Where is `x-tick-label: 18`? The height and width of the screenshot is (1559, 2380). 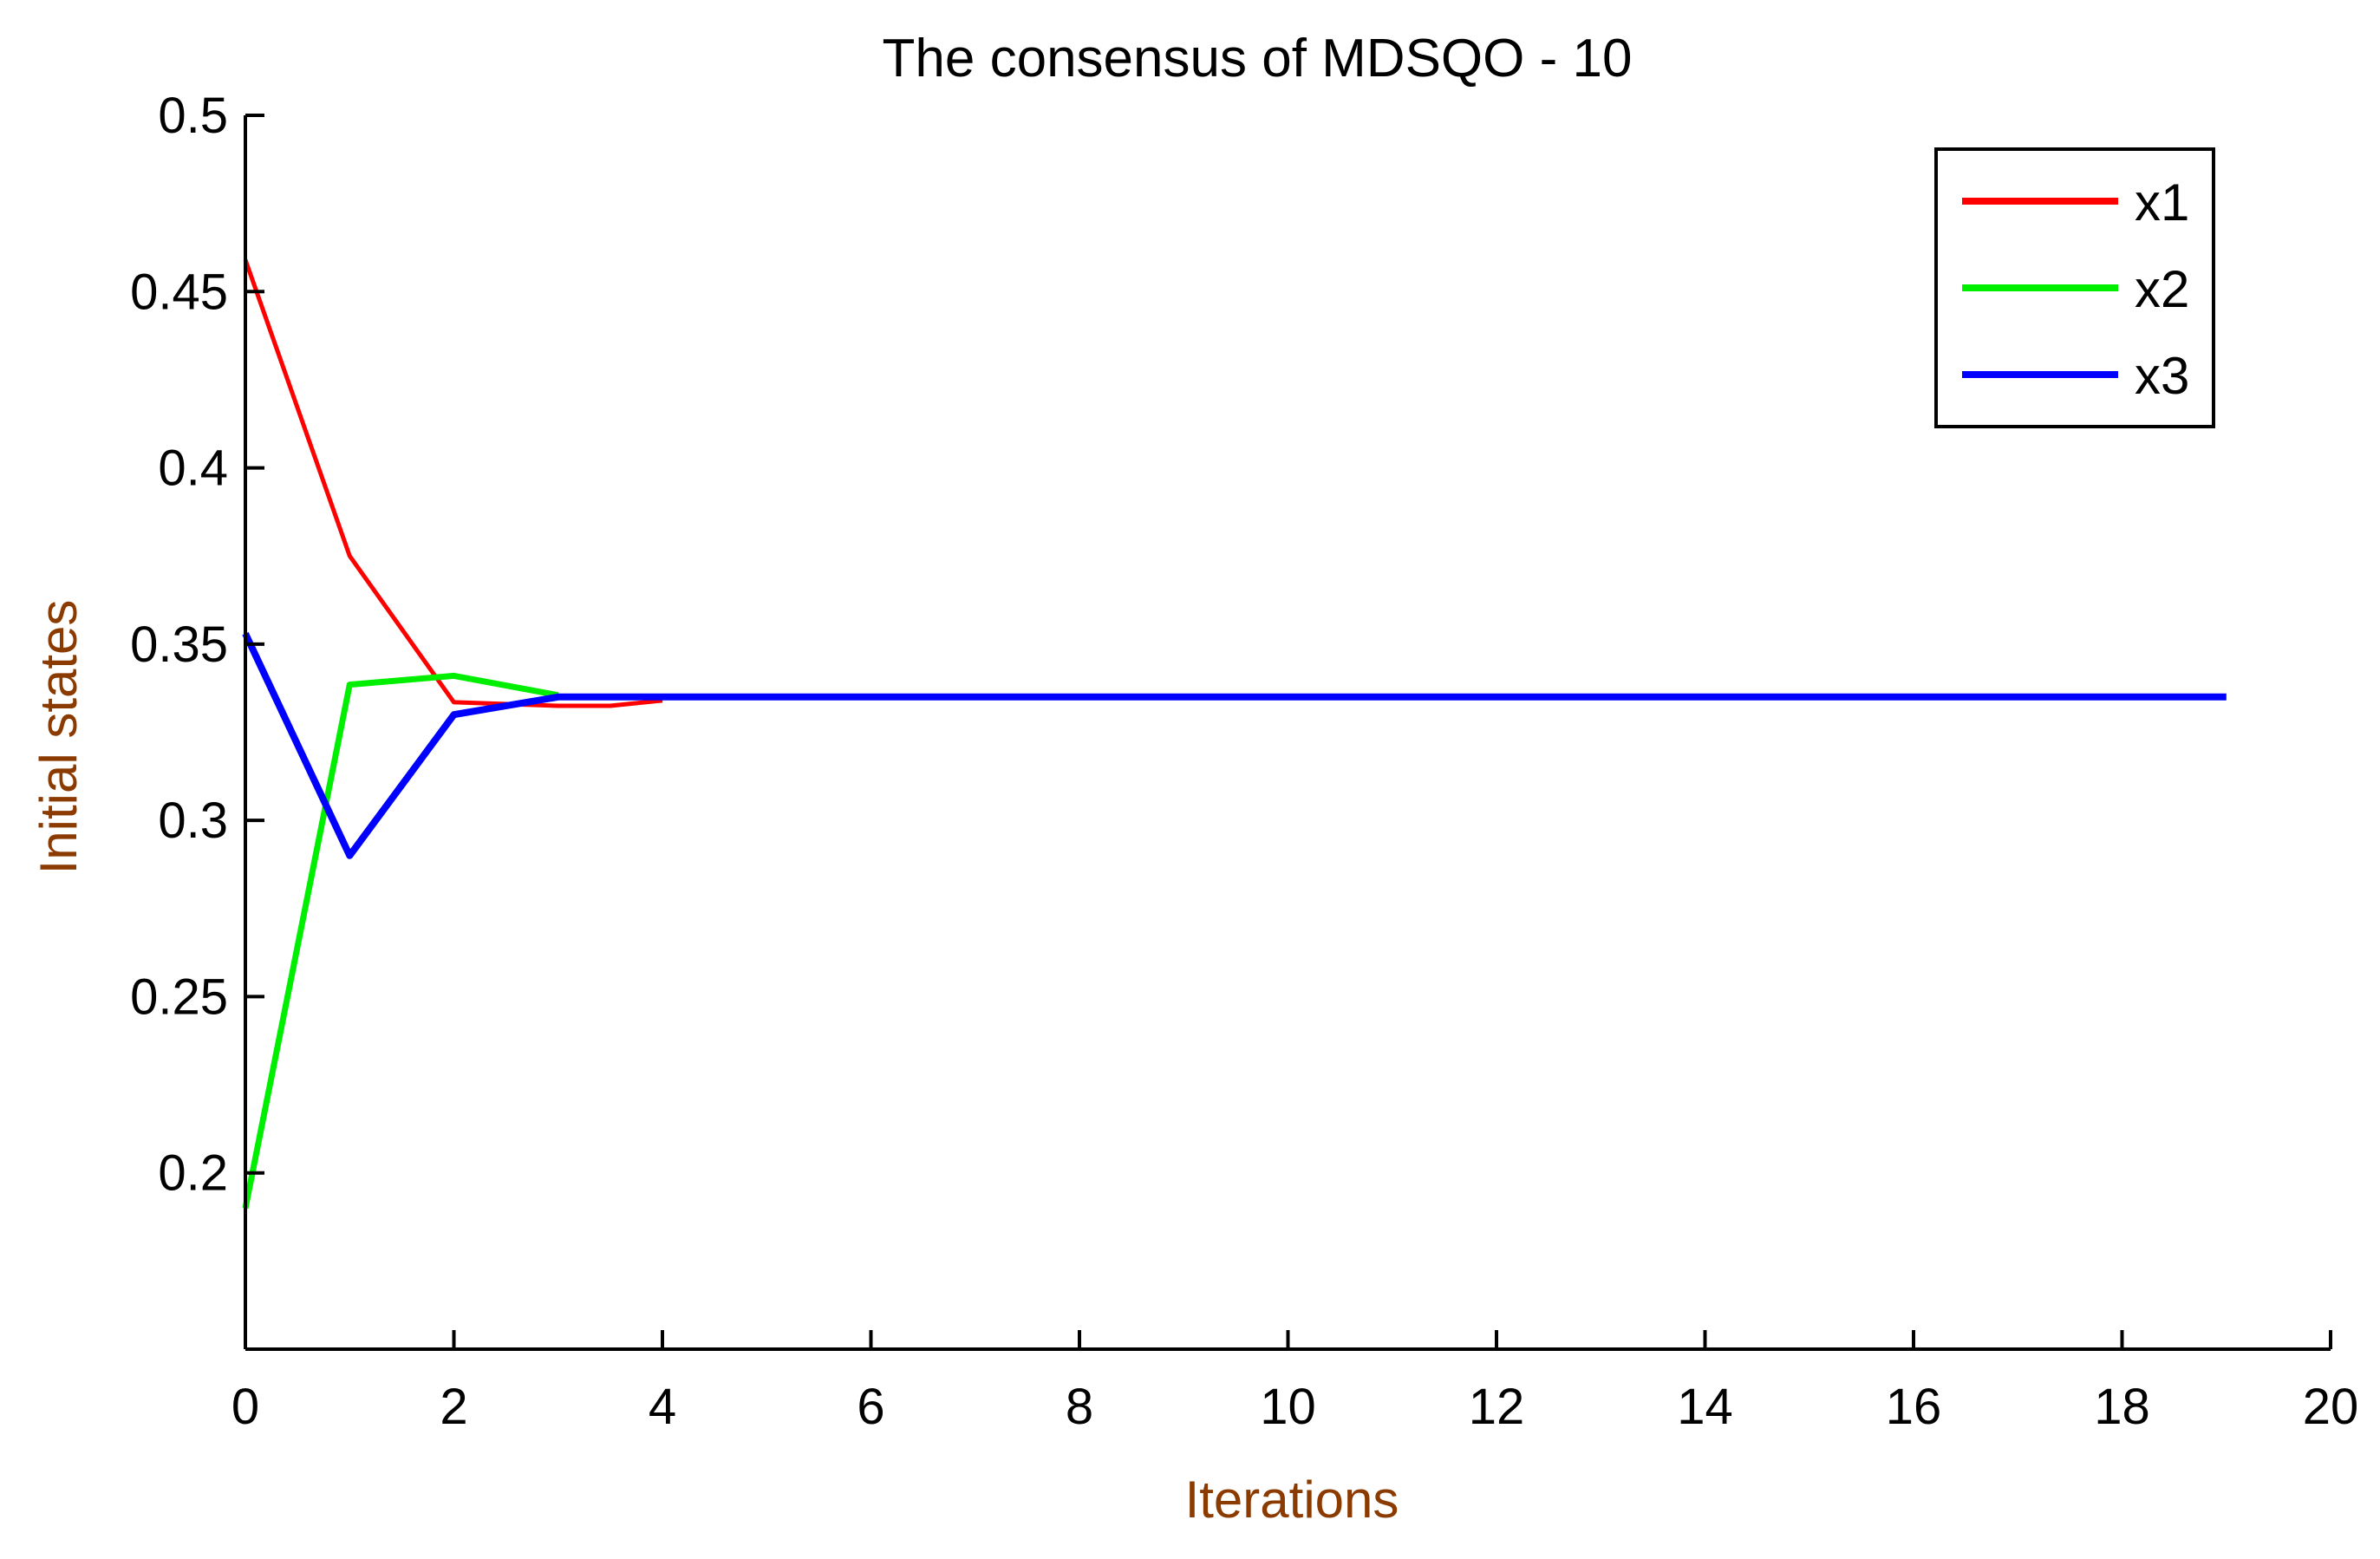 x-tick-label: 18 is located at coordinates (2122, 1407).